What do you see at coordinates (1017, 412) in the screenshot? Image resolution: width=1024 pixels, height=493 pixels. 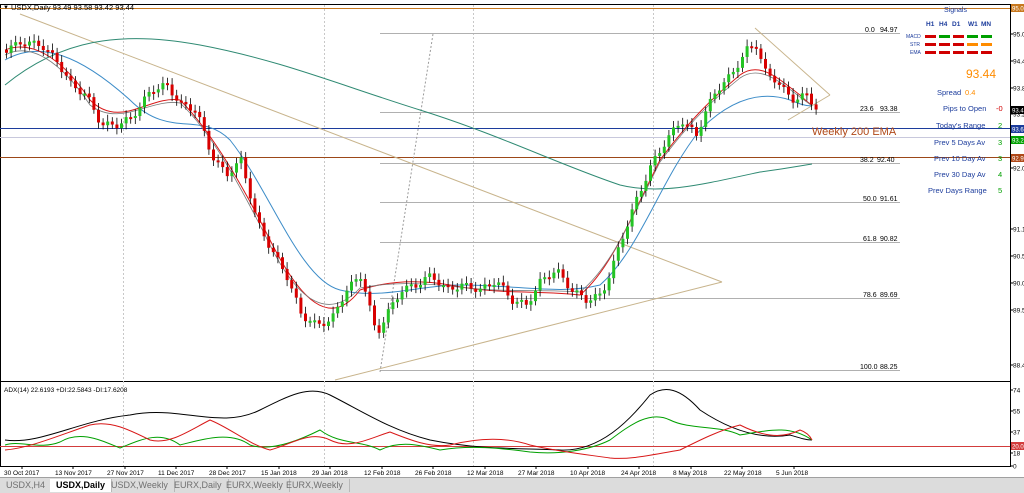 I see `adx-tick-label: 55` at bounding box center [1017, 412].